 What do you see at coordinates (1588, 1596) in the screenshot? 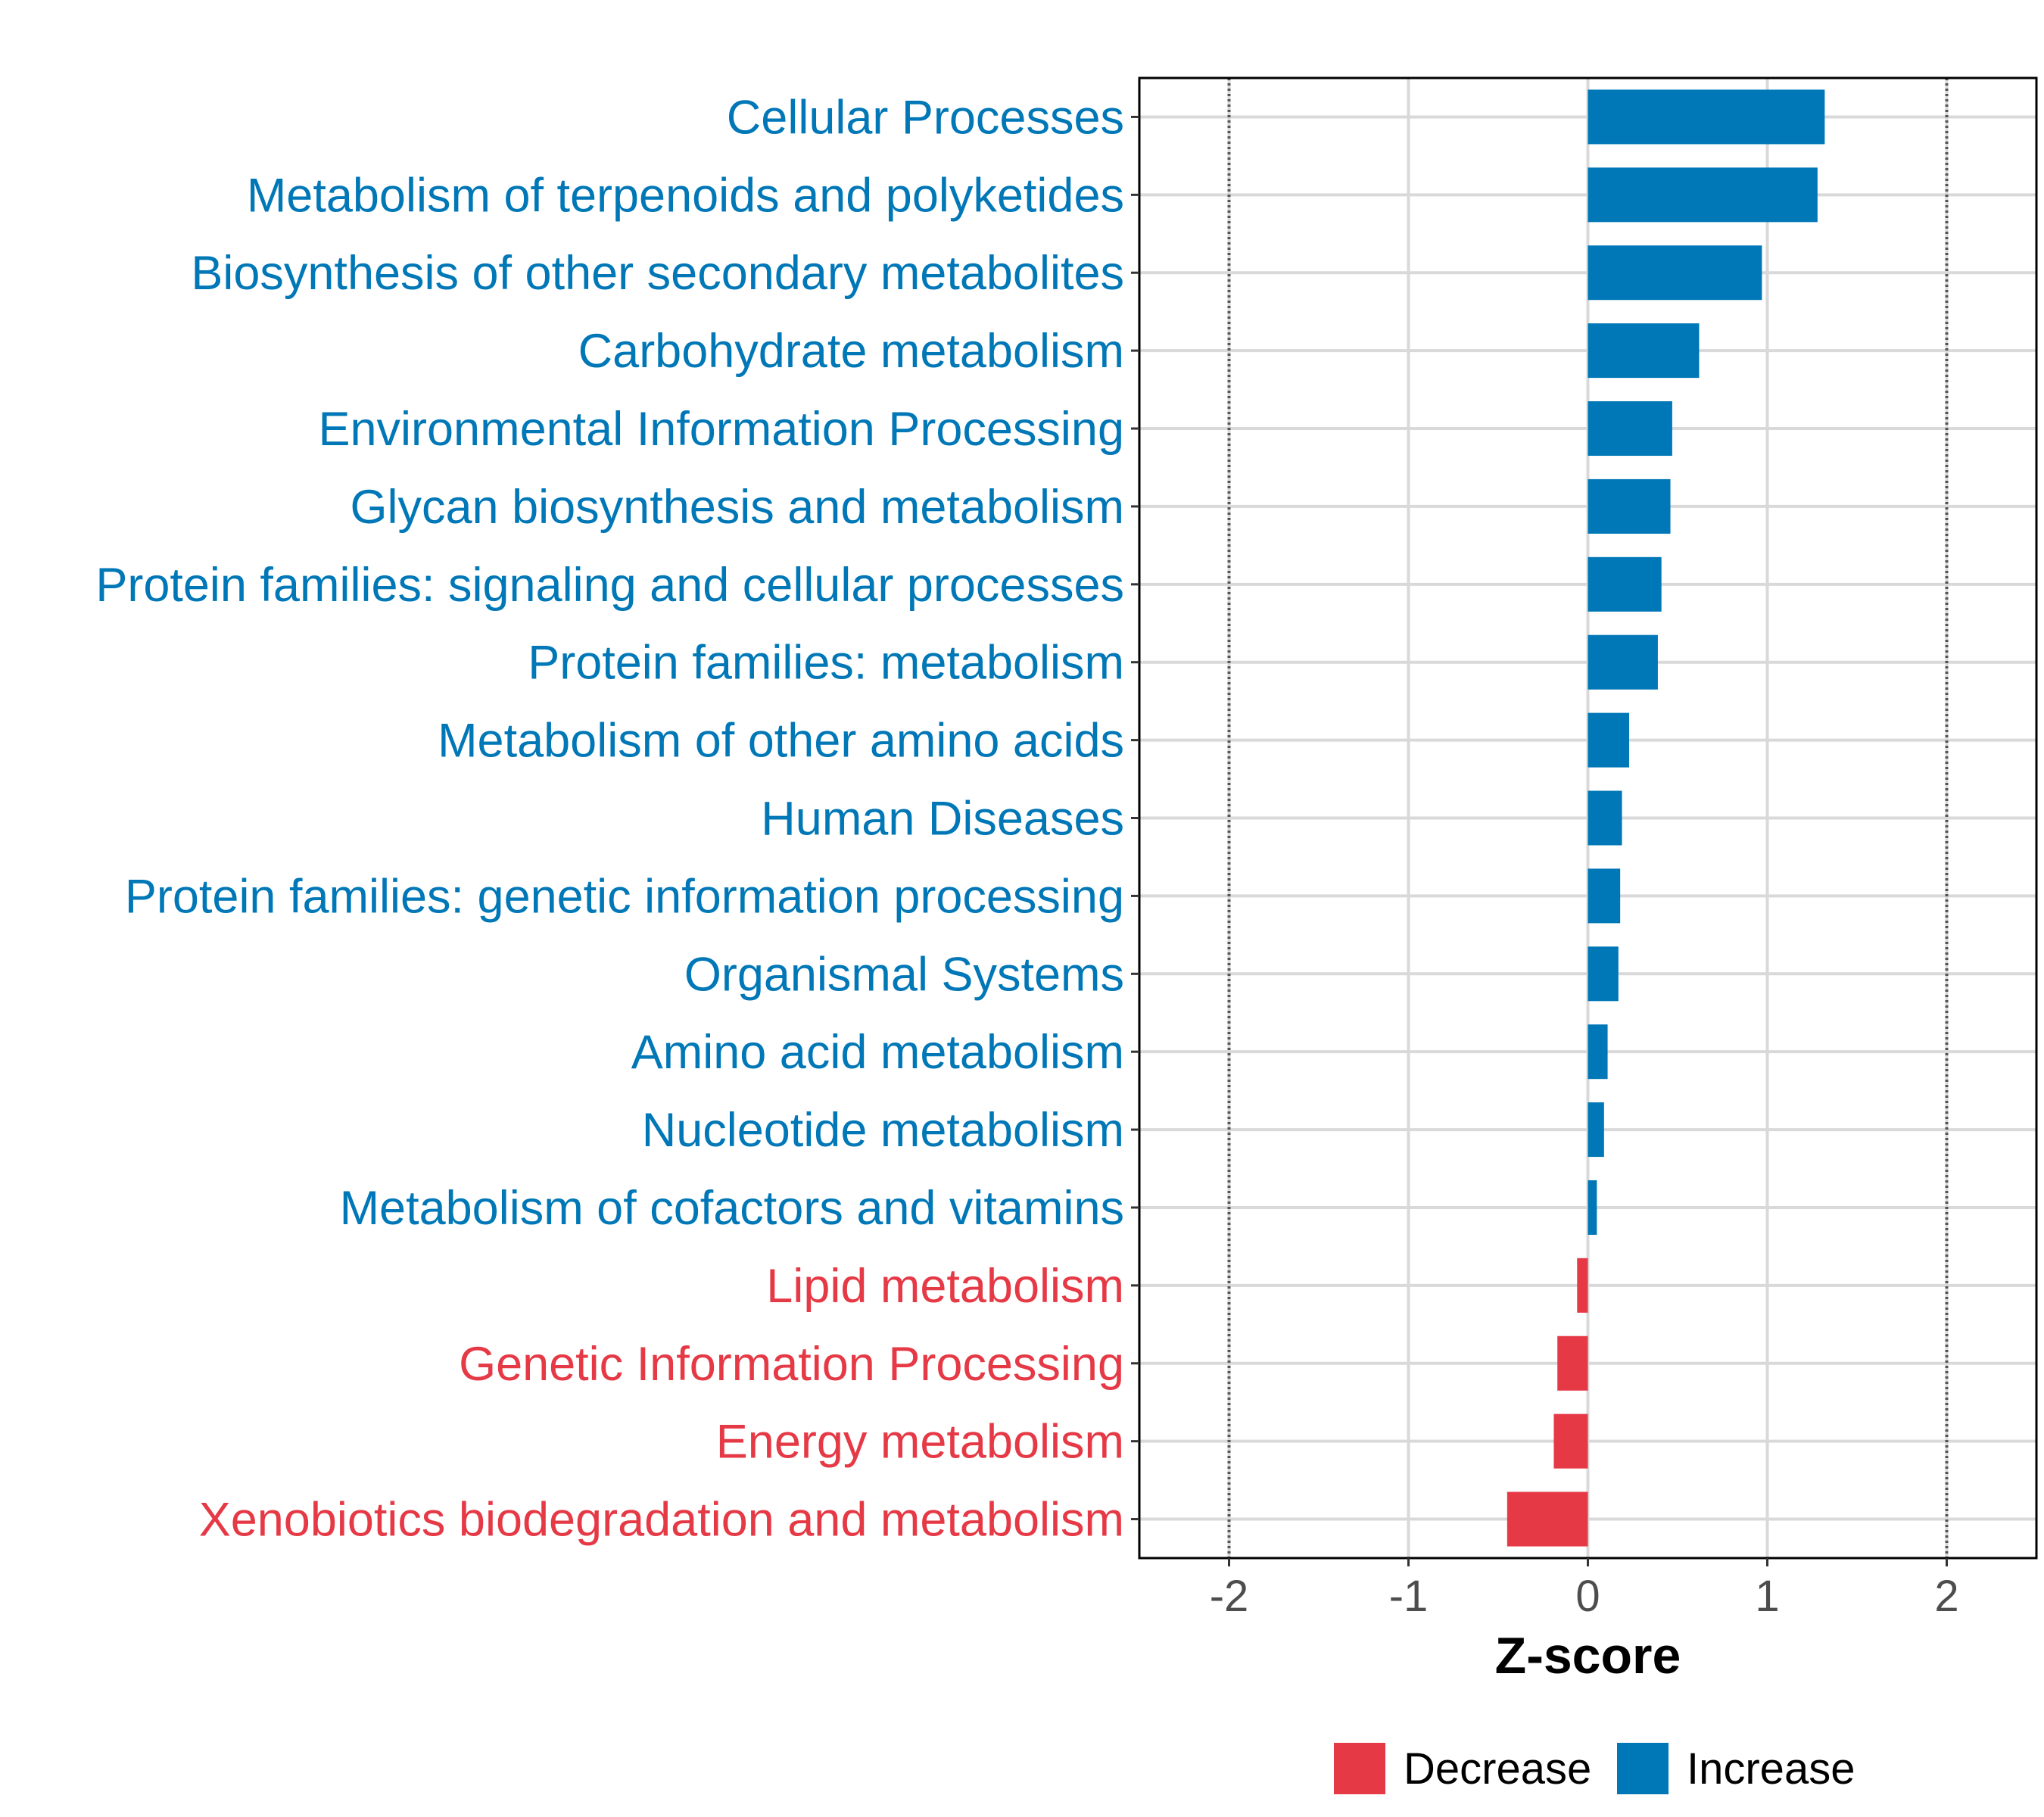
I see `x-tick-label-2: 0` at bounding box center [1588, 1596].